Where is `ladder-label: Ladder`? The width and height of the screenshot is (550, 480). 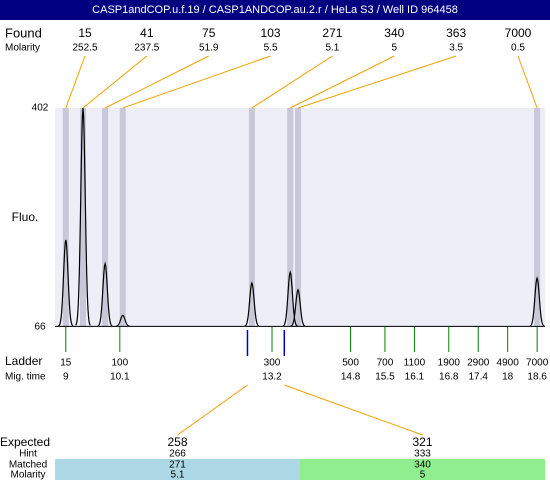
ladder-label: Ladder is located at coordinates (23, 361).